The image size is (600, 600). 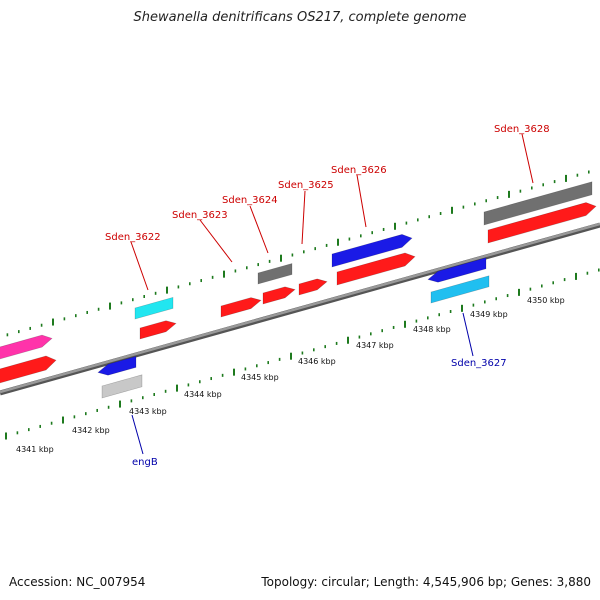 What do you see at coordinates (432, 329) in the screenshot?
I see `scale-label-4348: 4348 kbp` at bounding box center [432, 329].